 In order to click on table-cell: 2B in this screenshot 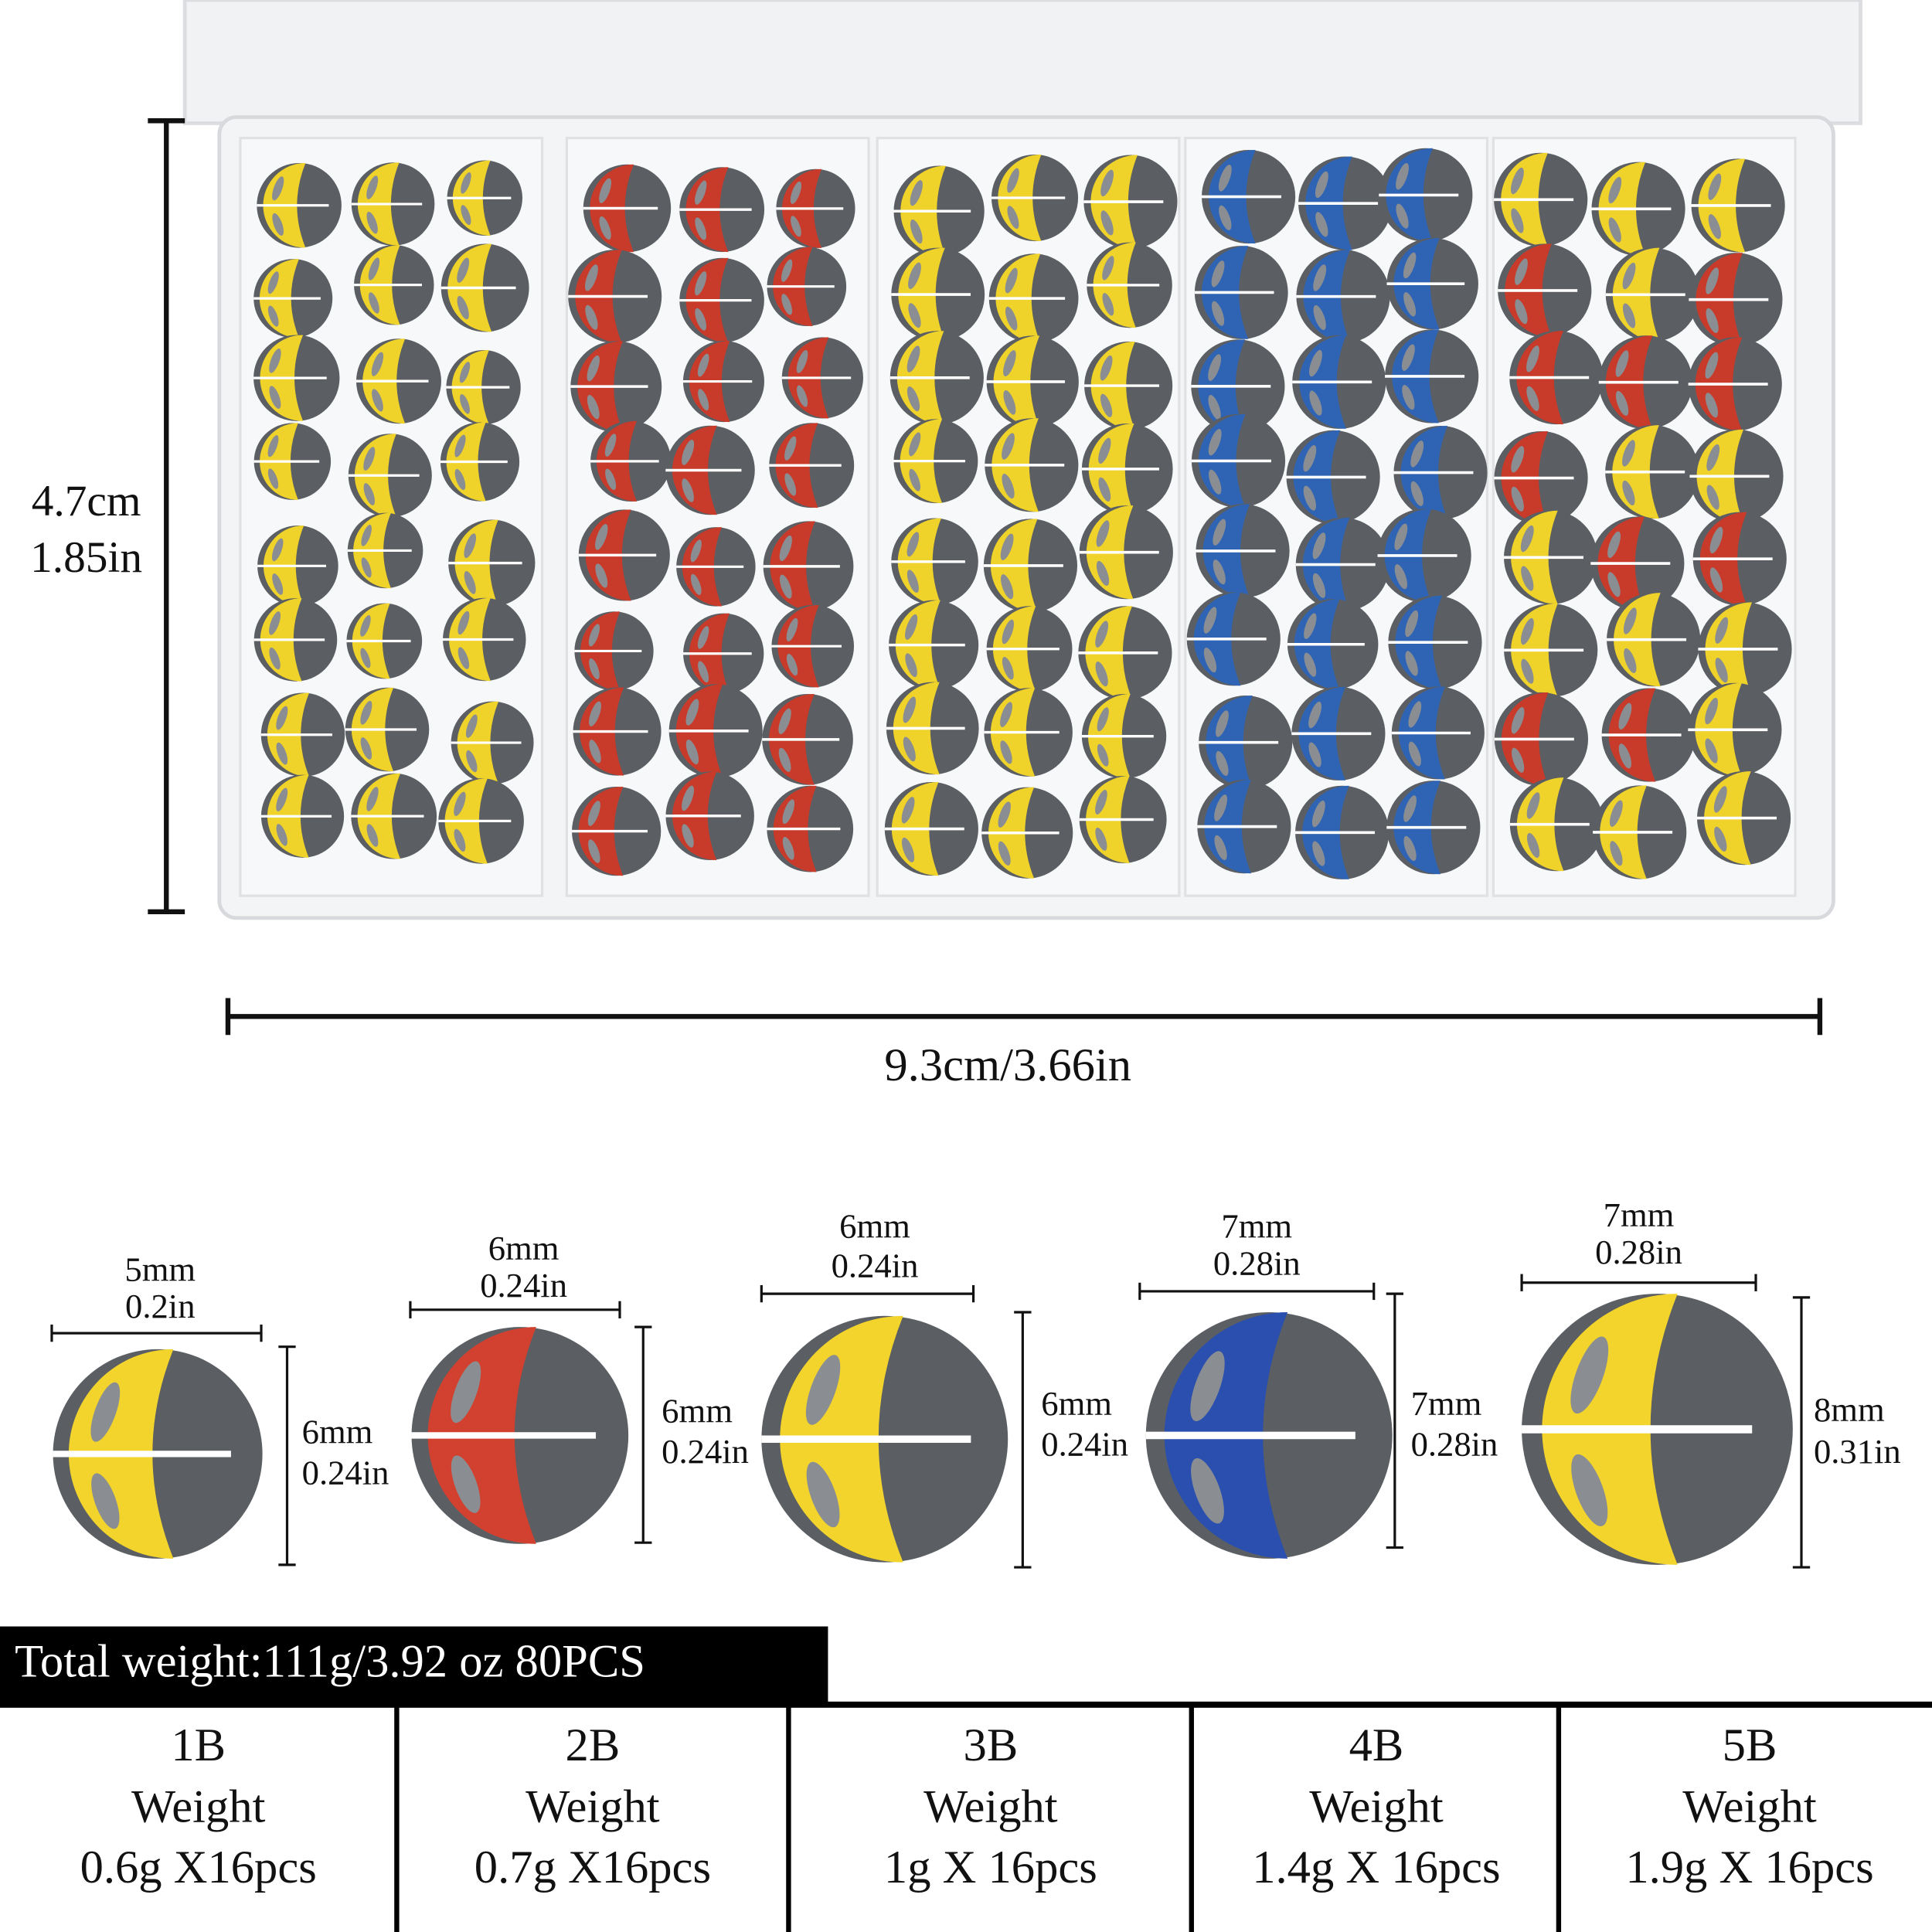, I will do `click(593, 1745)`.